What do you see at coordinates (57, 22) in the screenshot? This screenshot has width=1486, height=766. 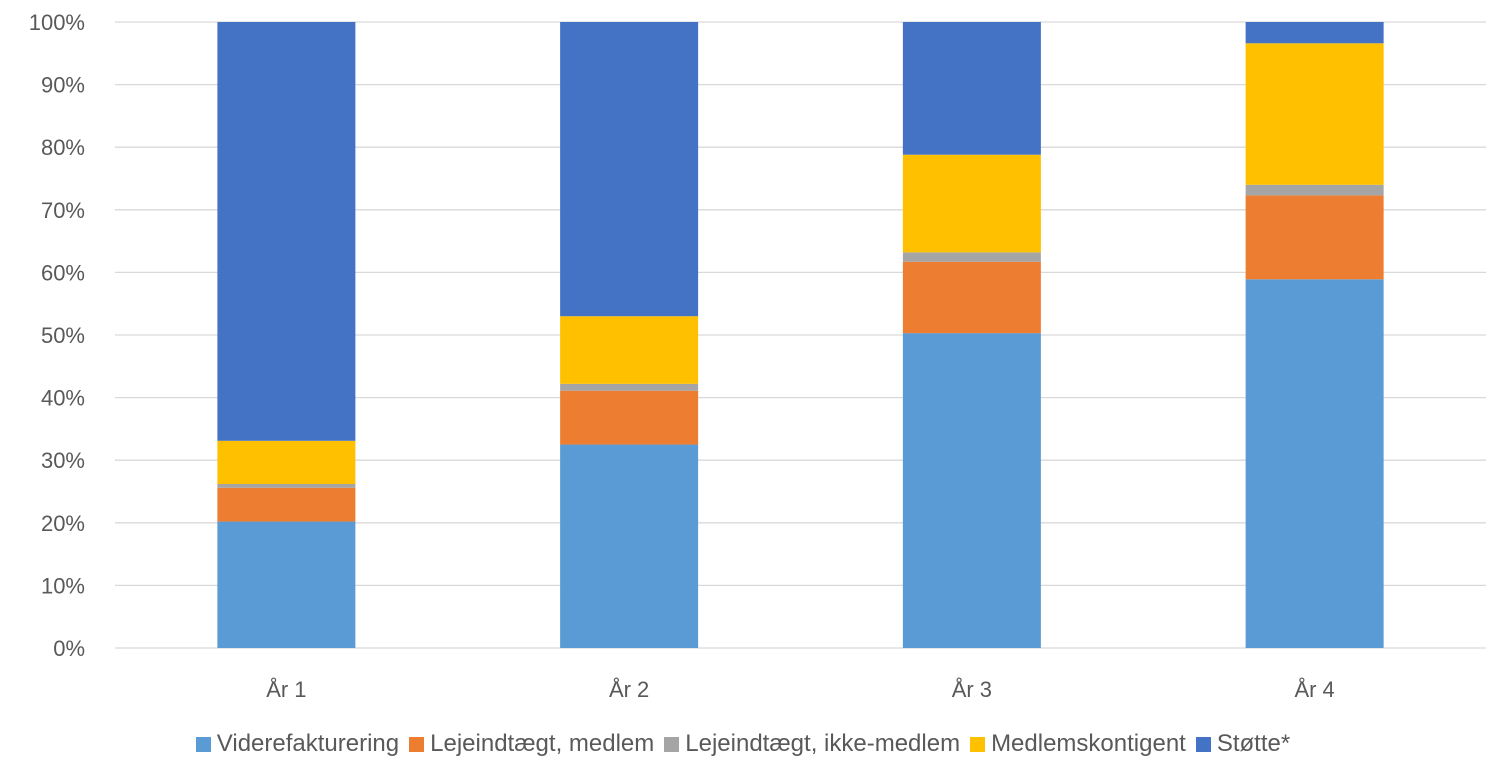 I see `y-tick-label: 100%` at bounding box center [57, 22].